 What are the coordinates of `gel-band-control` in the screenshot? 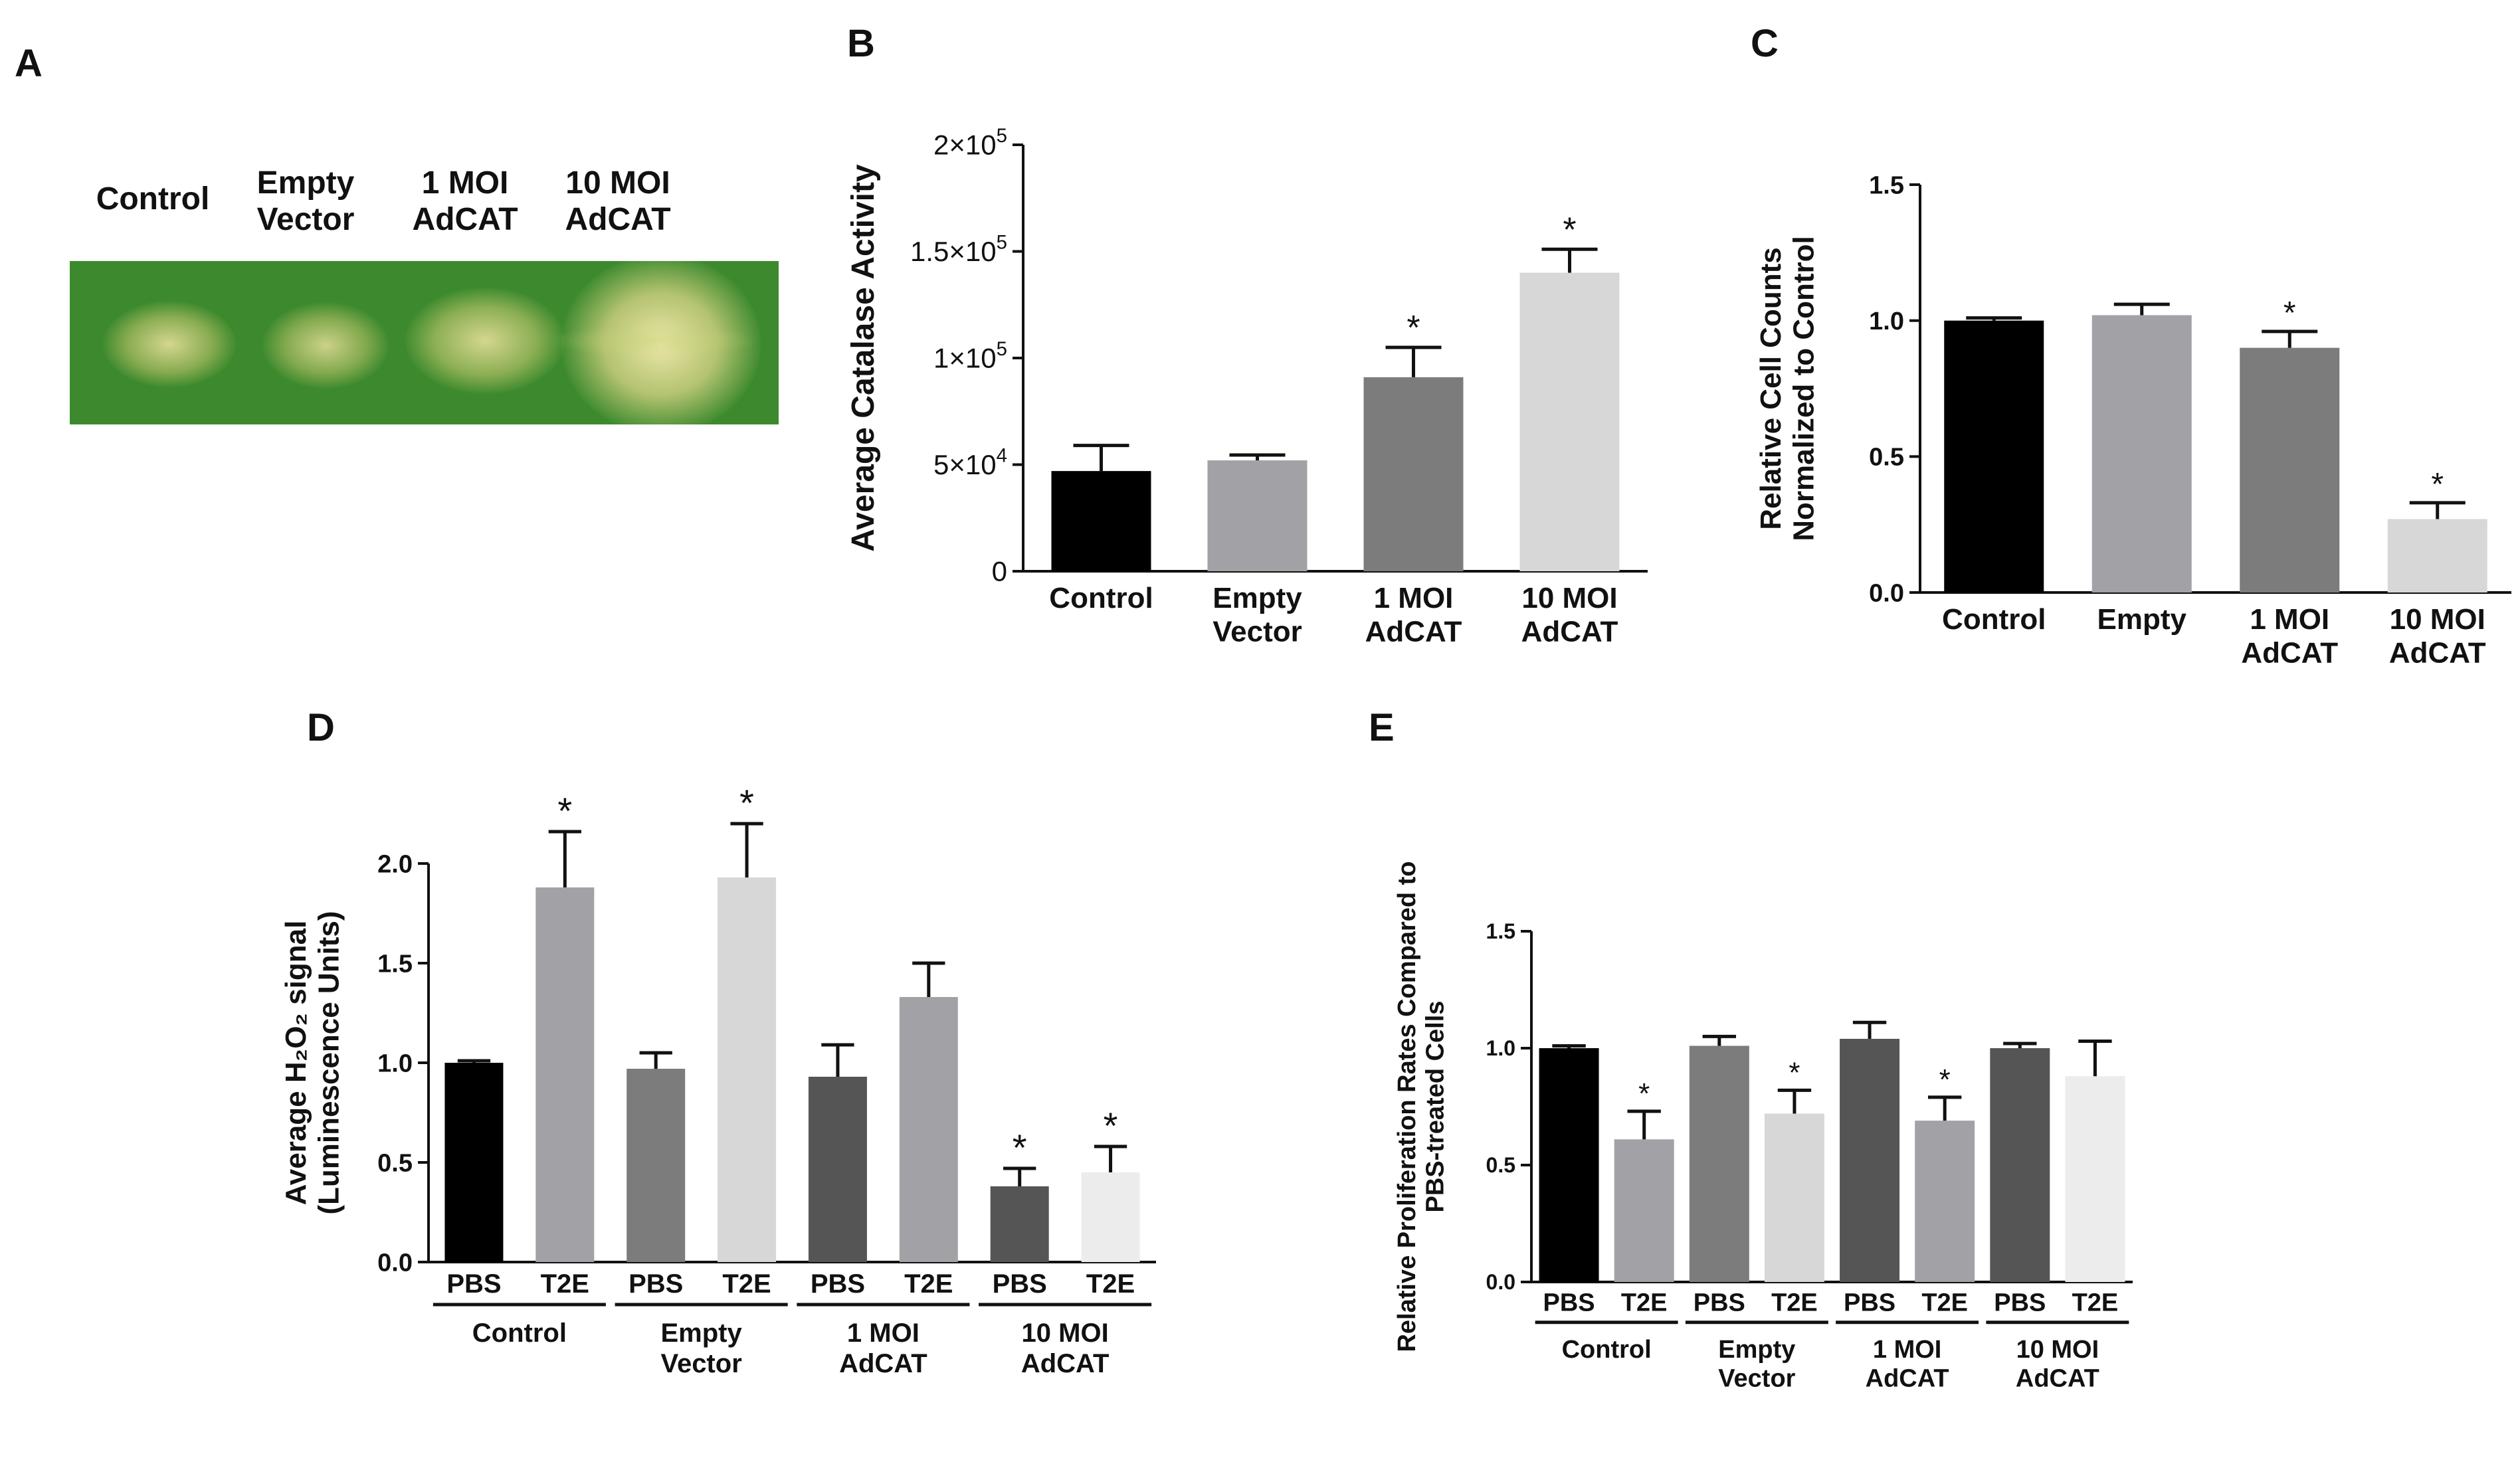 It's located at (169, 344).